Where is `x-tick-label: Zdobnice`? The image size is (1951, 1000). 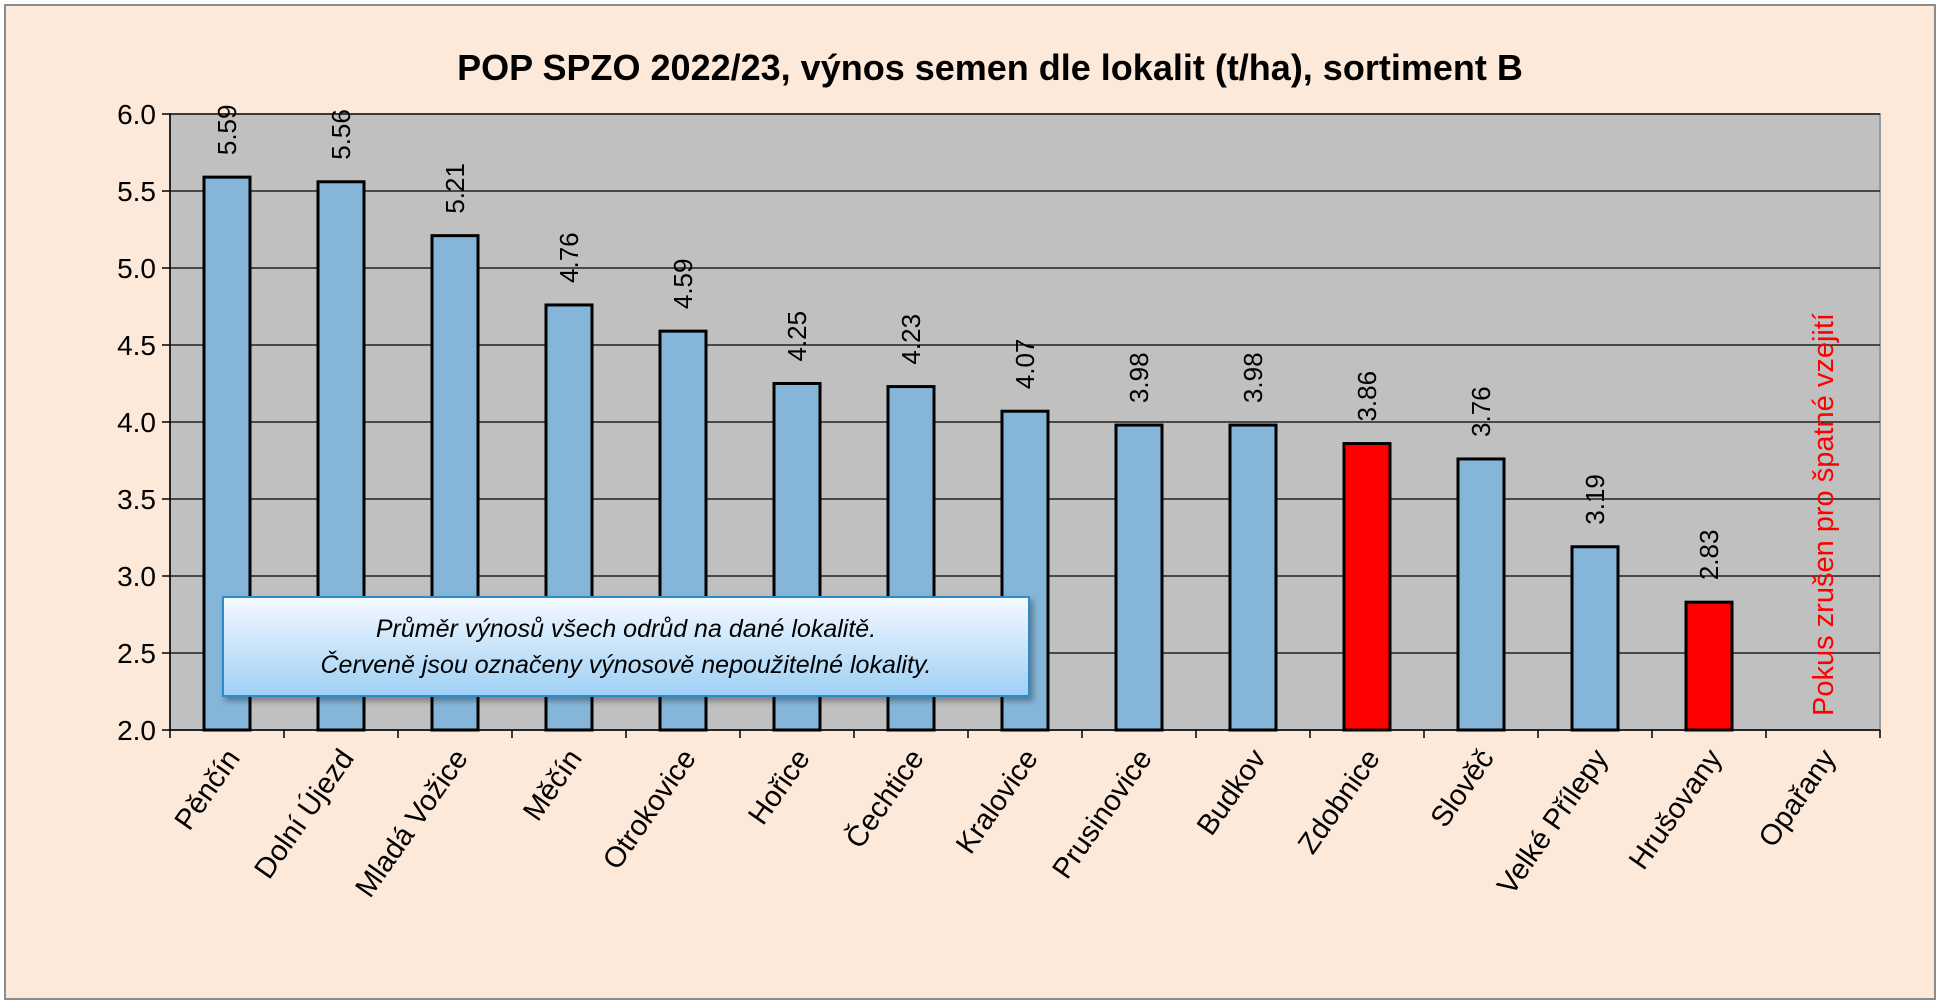 x-tick-label: Zdobnice is located at coordinates (1339, 802).